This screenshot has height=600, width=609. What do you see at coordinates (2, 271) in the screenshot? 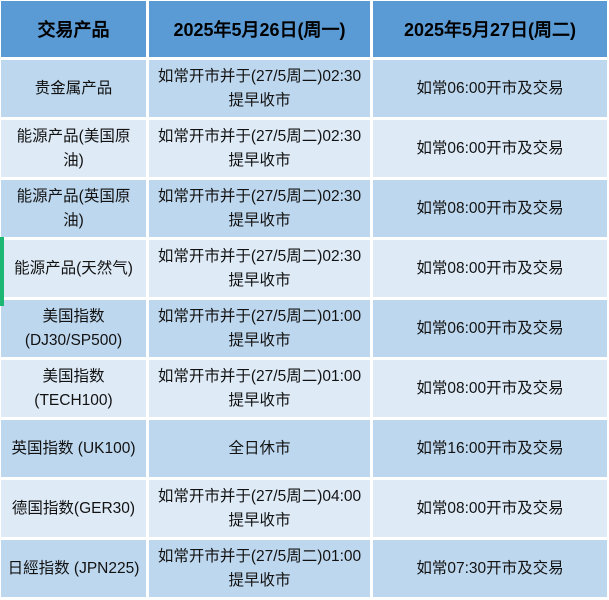
I see `green-accent-bar` at bounding box center [2, 271].